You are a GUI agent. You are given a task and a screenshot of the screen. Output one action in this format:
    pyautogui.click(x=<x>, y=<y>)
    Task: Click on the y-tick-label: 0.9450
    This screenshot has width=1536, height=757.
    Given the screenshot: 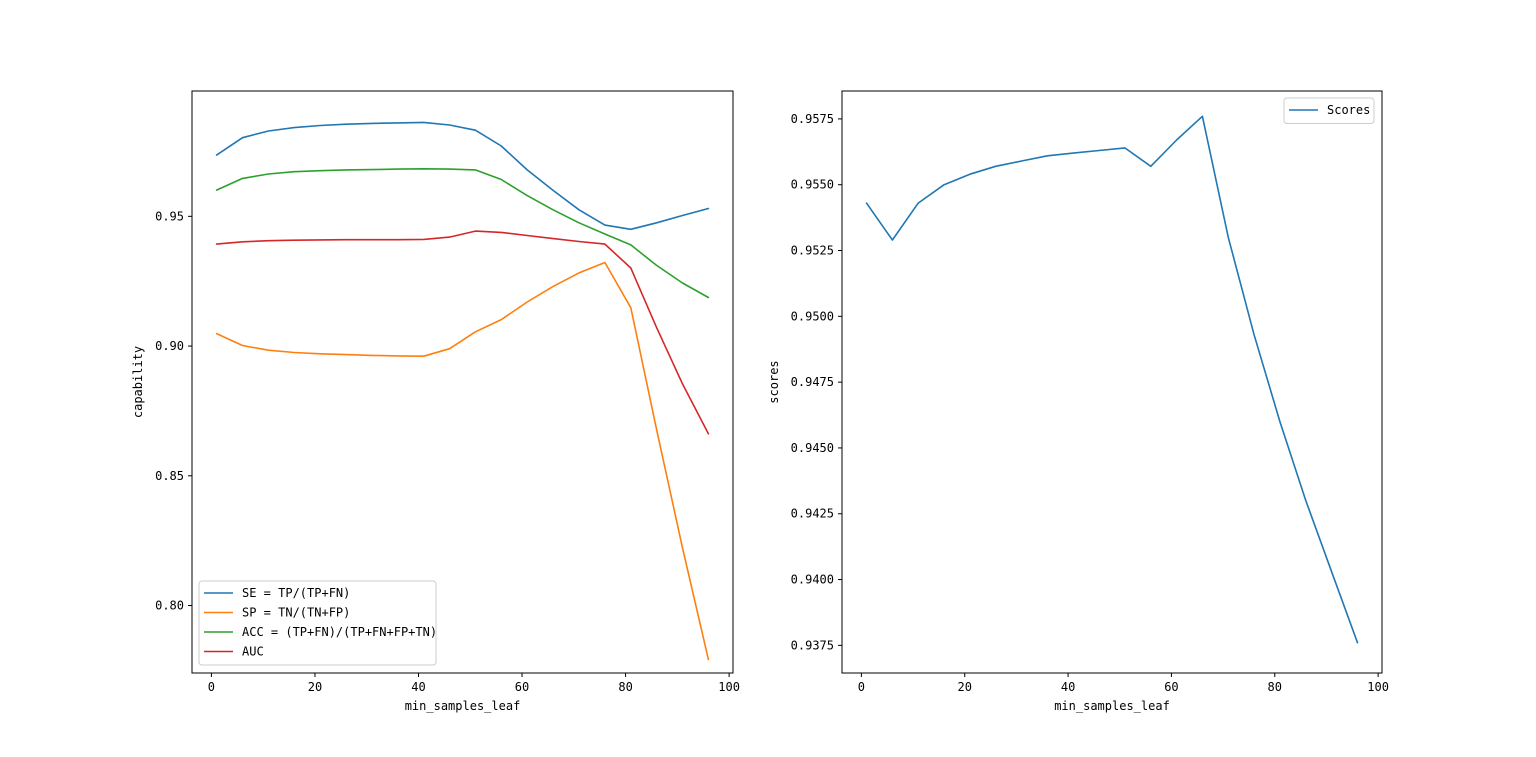 What is the action you would take?
    pyautogui.click(x=812, y=448)
    